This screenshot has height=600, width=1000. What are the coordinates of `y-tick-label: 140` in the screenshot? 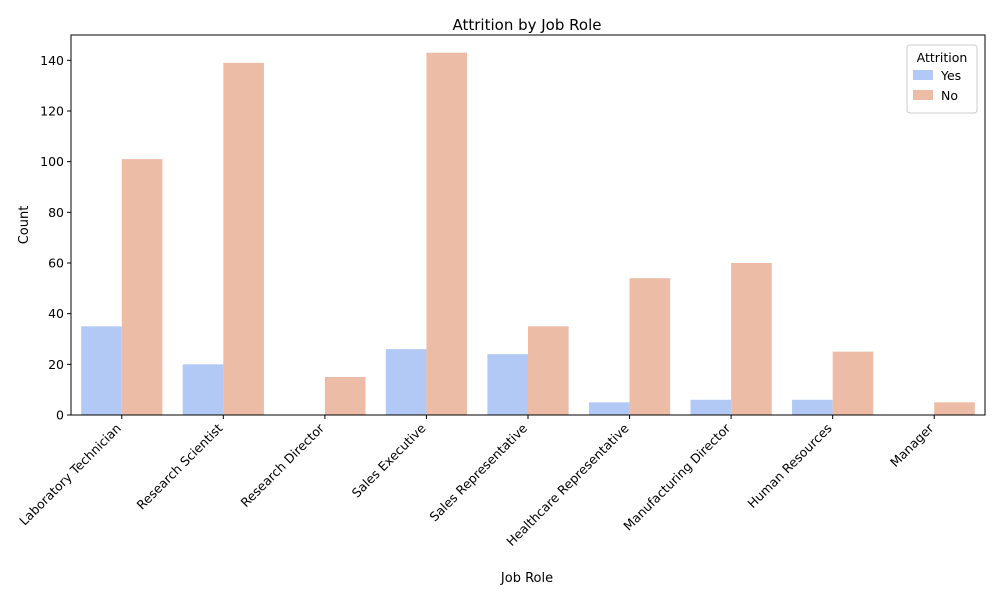 It's located at (52, 60).